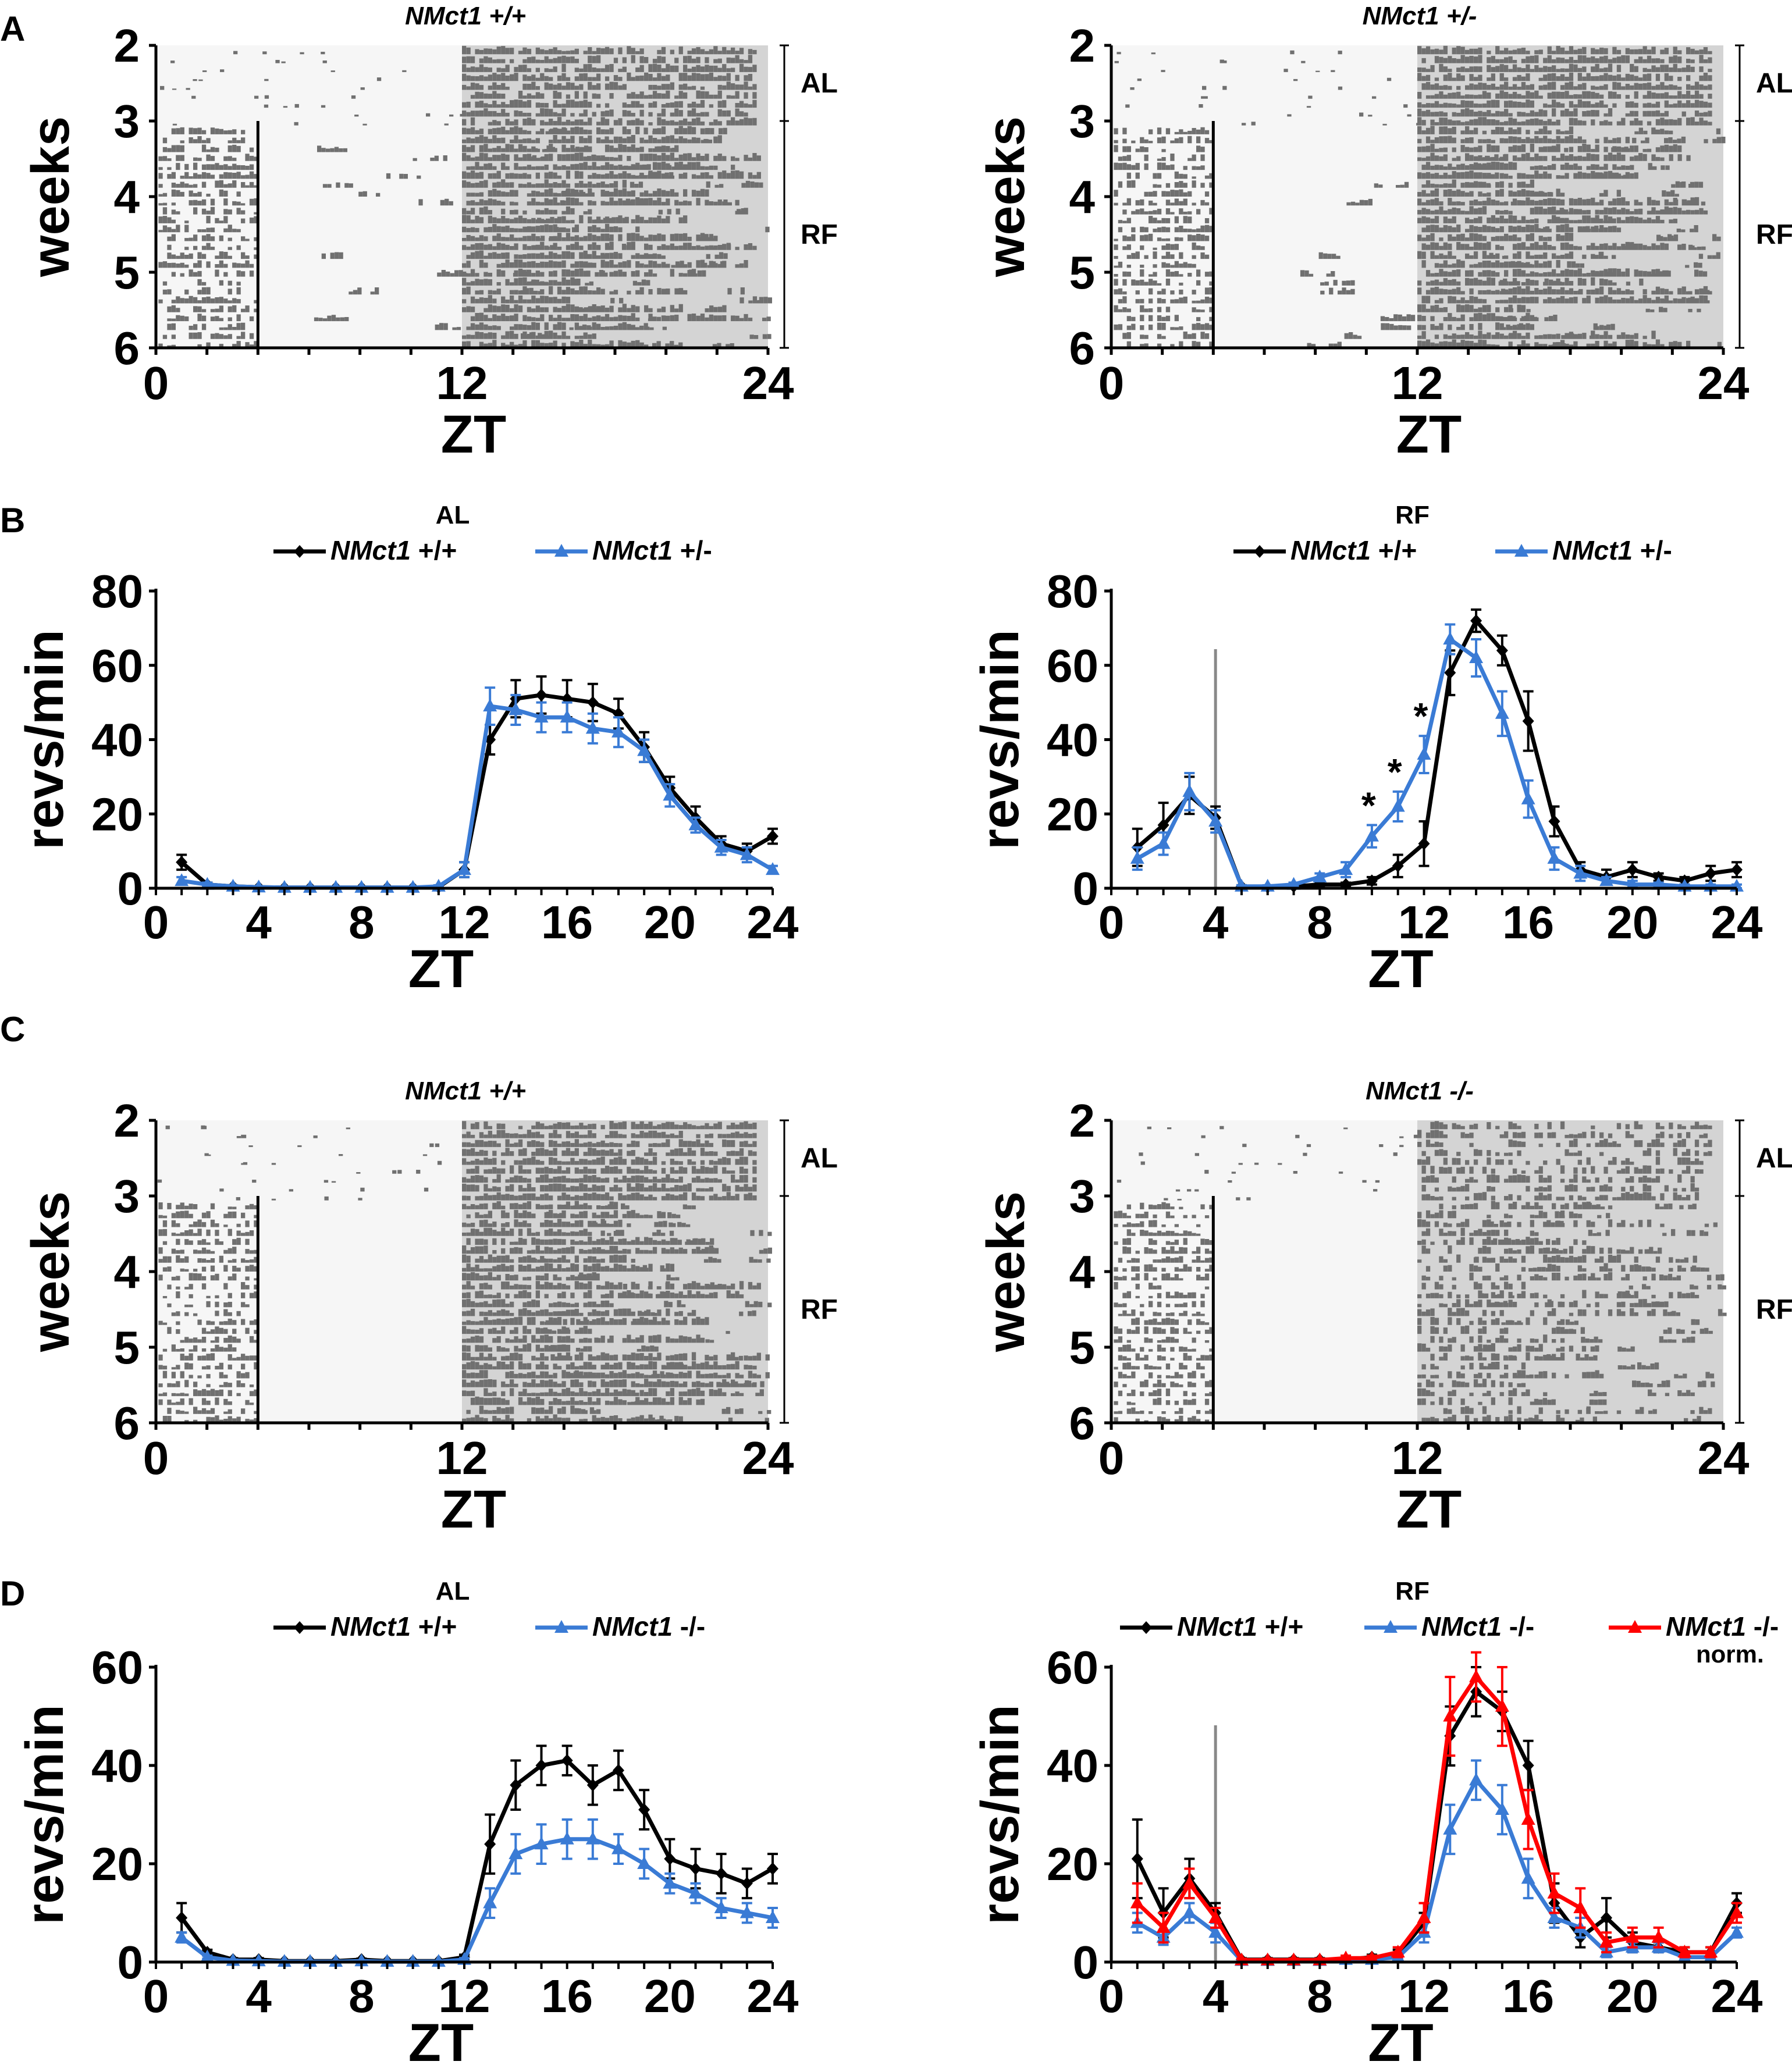  What do you see at coordinates (117, 814) in the screenshot?
I see `y-tick-label: 20` at bounding box center [117, 814].